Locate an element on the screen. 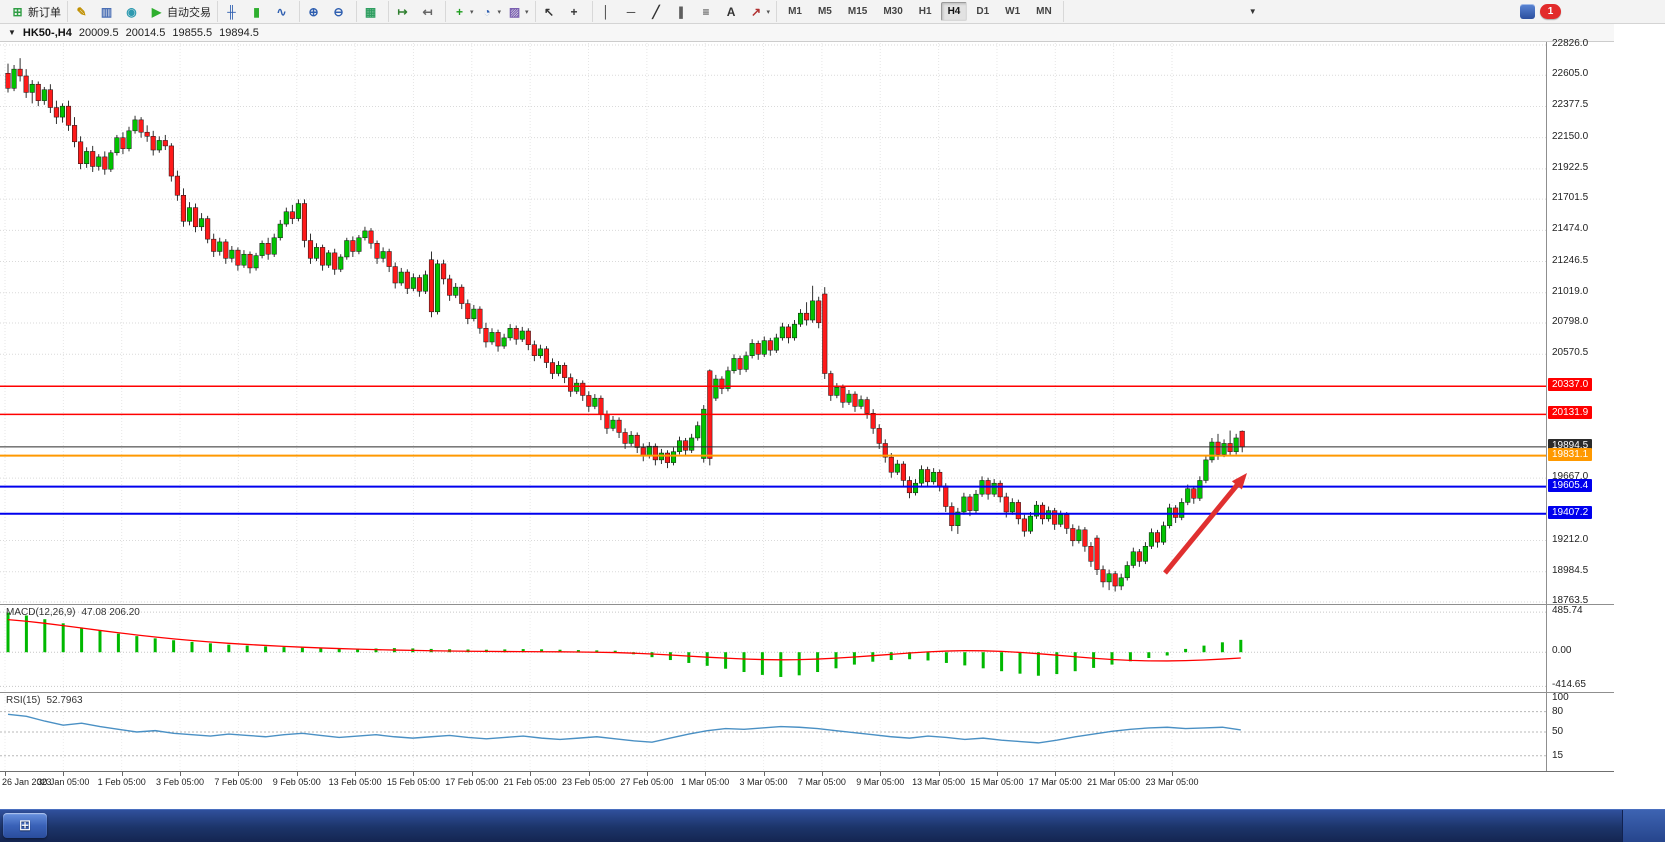 Image resolution: width=1665 pixels, height=842 pixels. tile-windows-button: ▦ is located at coordinates (372, 11).